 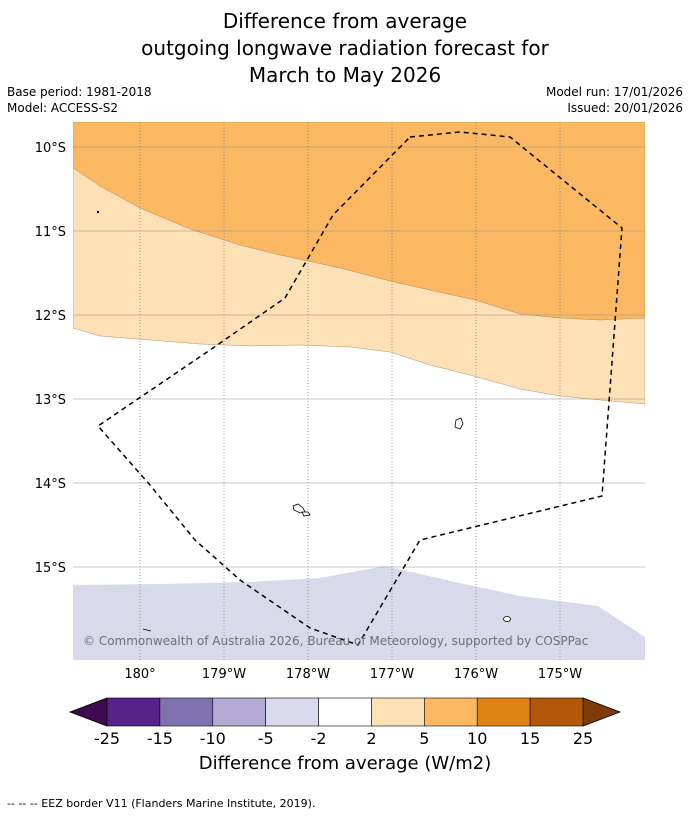 I want to click on colorbar-tick-label: -10, so click(x=213, y=738).